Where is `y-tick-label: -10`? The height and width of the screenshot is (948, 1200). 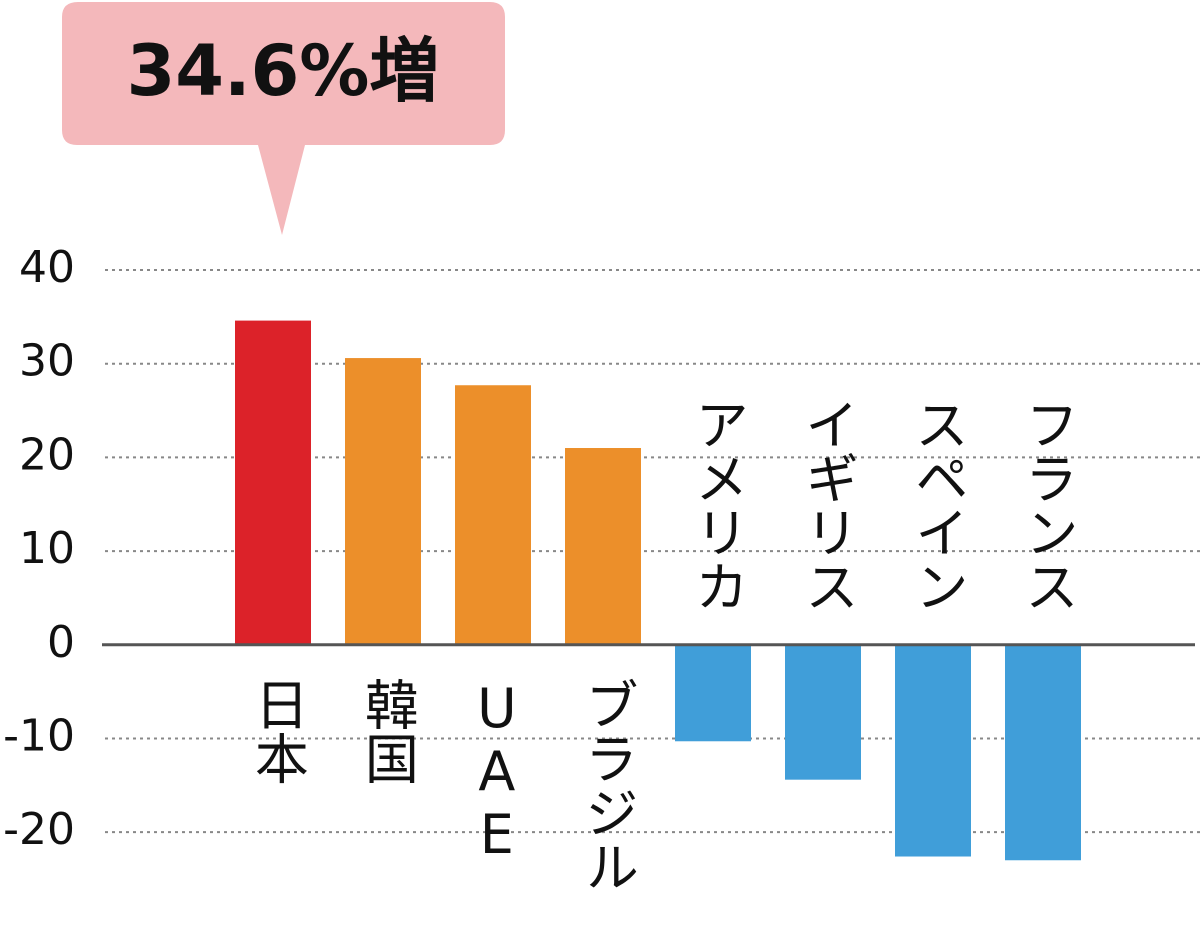
y-tick-label: -10 is located at coordinates (39, 735).